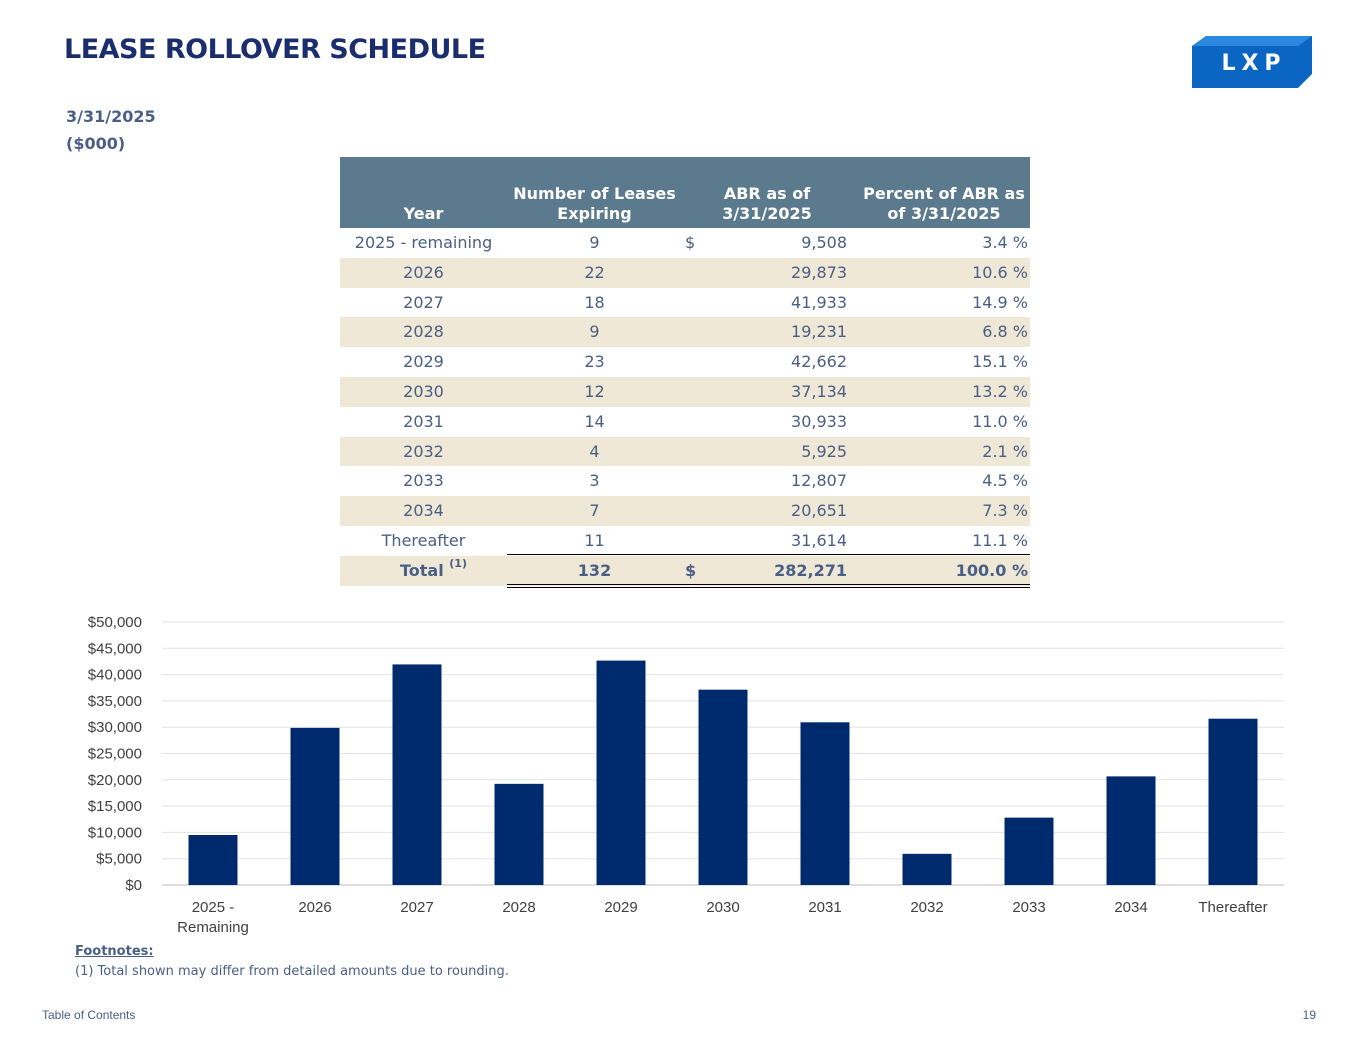  I want to click on row-leases: 7, so click(594, 511).